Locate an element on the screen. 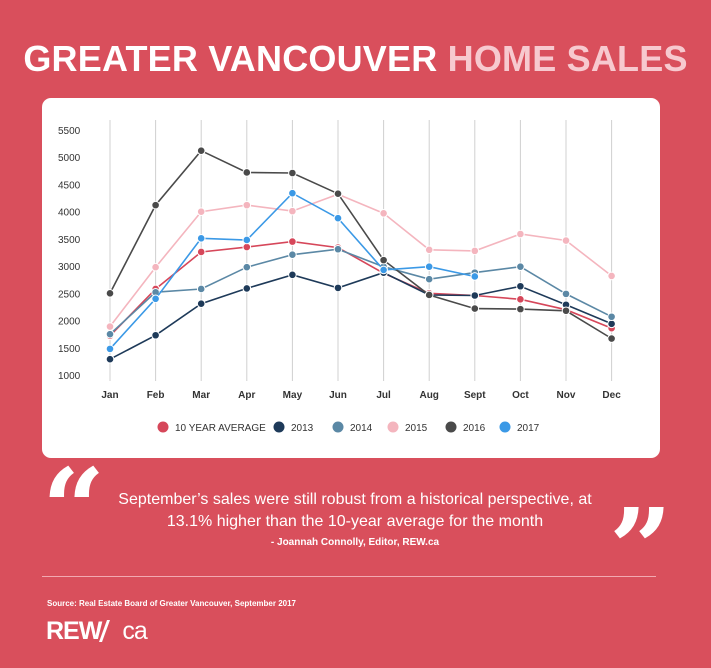 This screenshot has height=668, width=711. x-tick-label: Apr is located at coordinates (246, 395).